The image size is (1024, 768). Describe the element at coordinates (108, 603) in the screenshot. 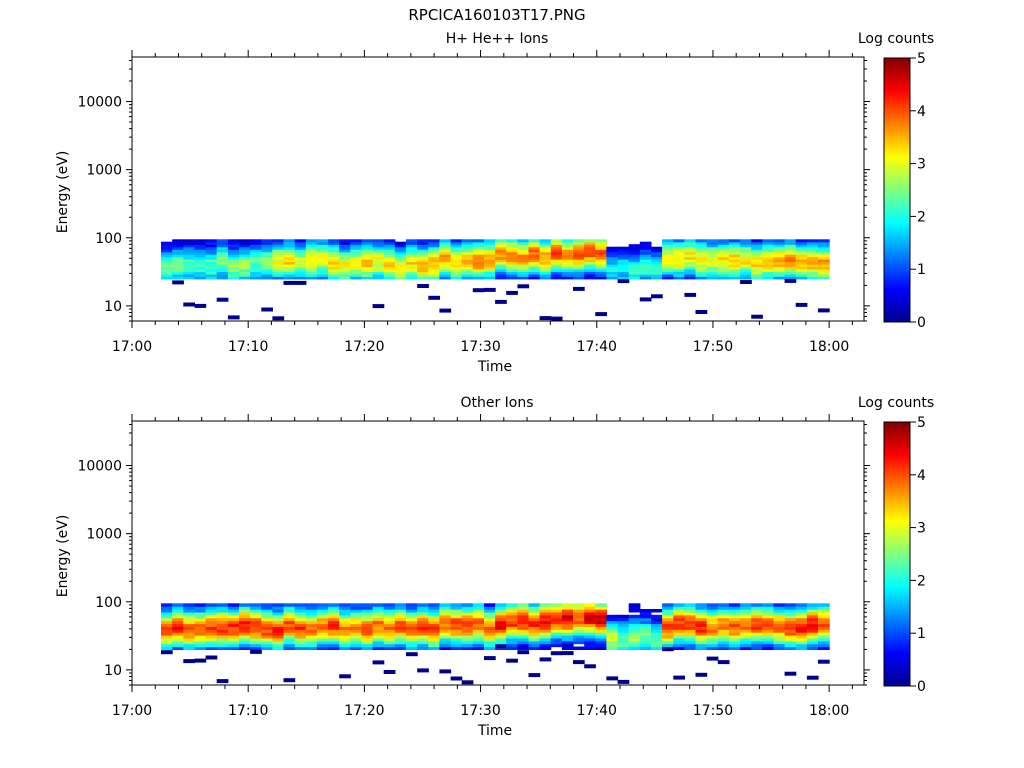

I see `y-tick-label: 100` at that location.